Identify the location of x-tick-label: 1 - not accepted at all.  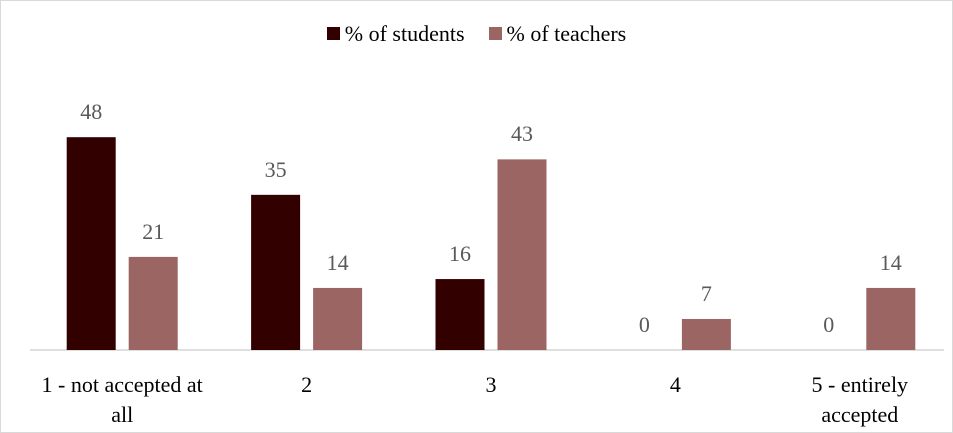
(122, 399).